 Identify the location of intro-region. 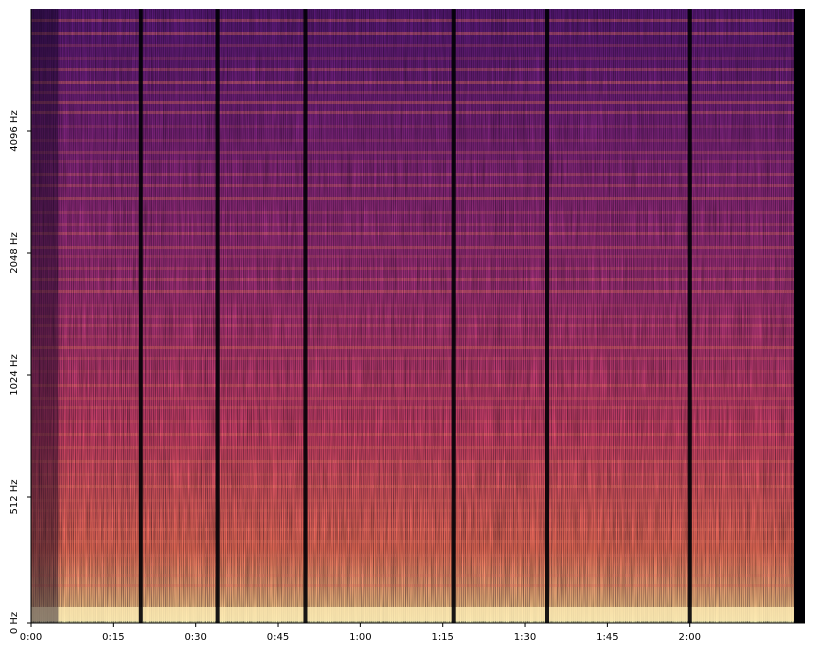
(45, 316).